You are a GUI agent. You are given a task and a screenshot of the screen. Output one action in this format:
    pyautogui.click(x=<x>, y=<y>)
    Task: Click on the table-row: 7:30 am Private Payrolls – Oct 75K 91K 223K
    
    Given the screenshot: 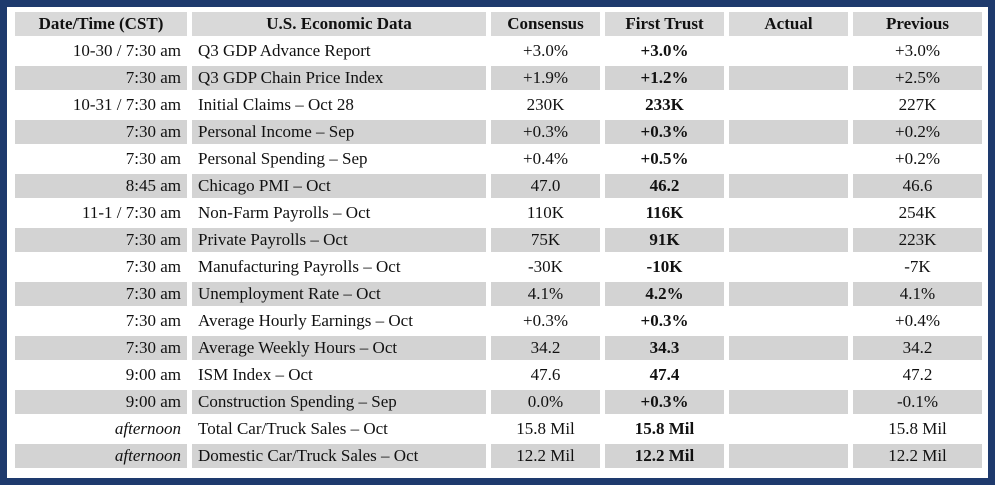 What is the action you would take?
    pyautogui.click(x=498, y=240)
    